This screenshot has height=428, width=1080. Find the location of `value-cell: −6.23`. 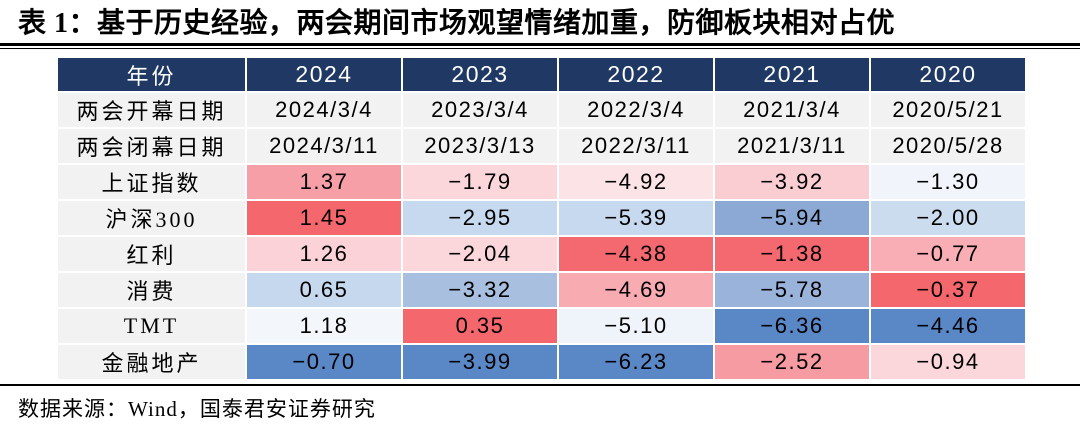

value-cell: −6.23 is located at coordinates (636, 362).